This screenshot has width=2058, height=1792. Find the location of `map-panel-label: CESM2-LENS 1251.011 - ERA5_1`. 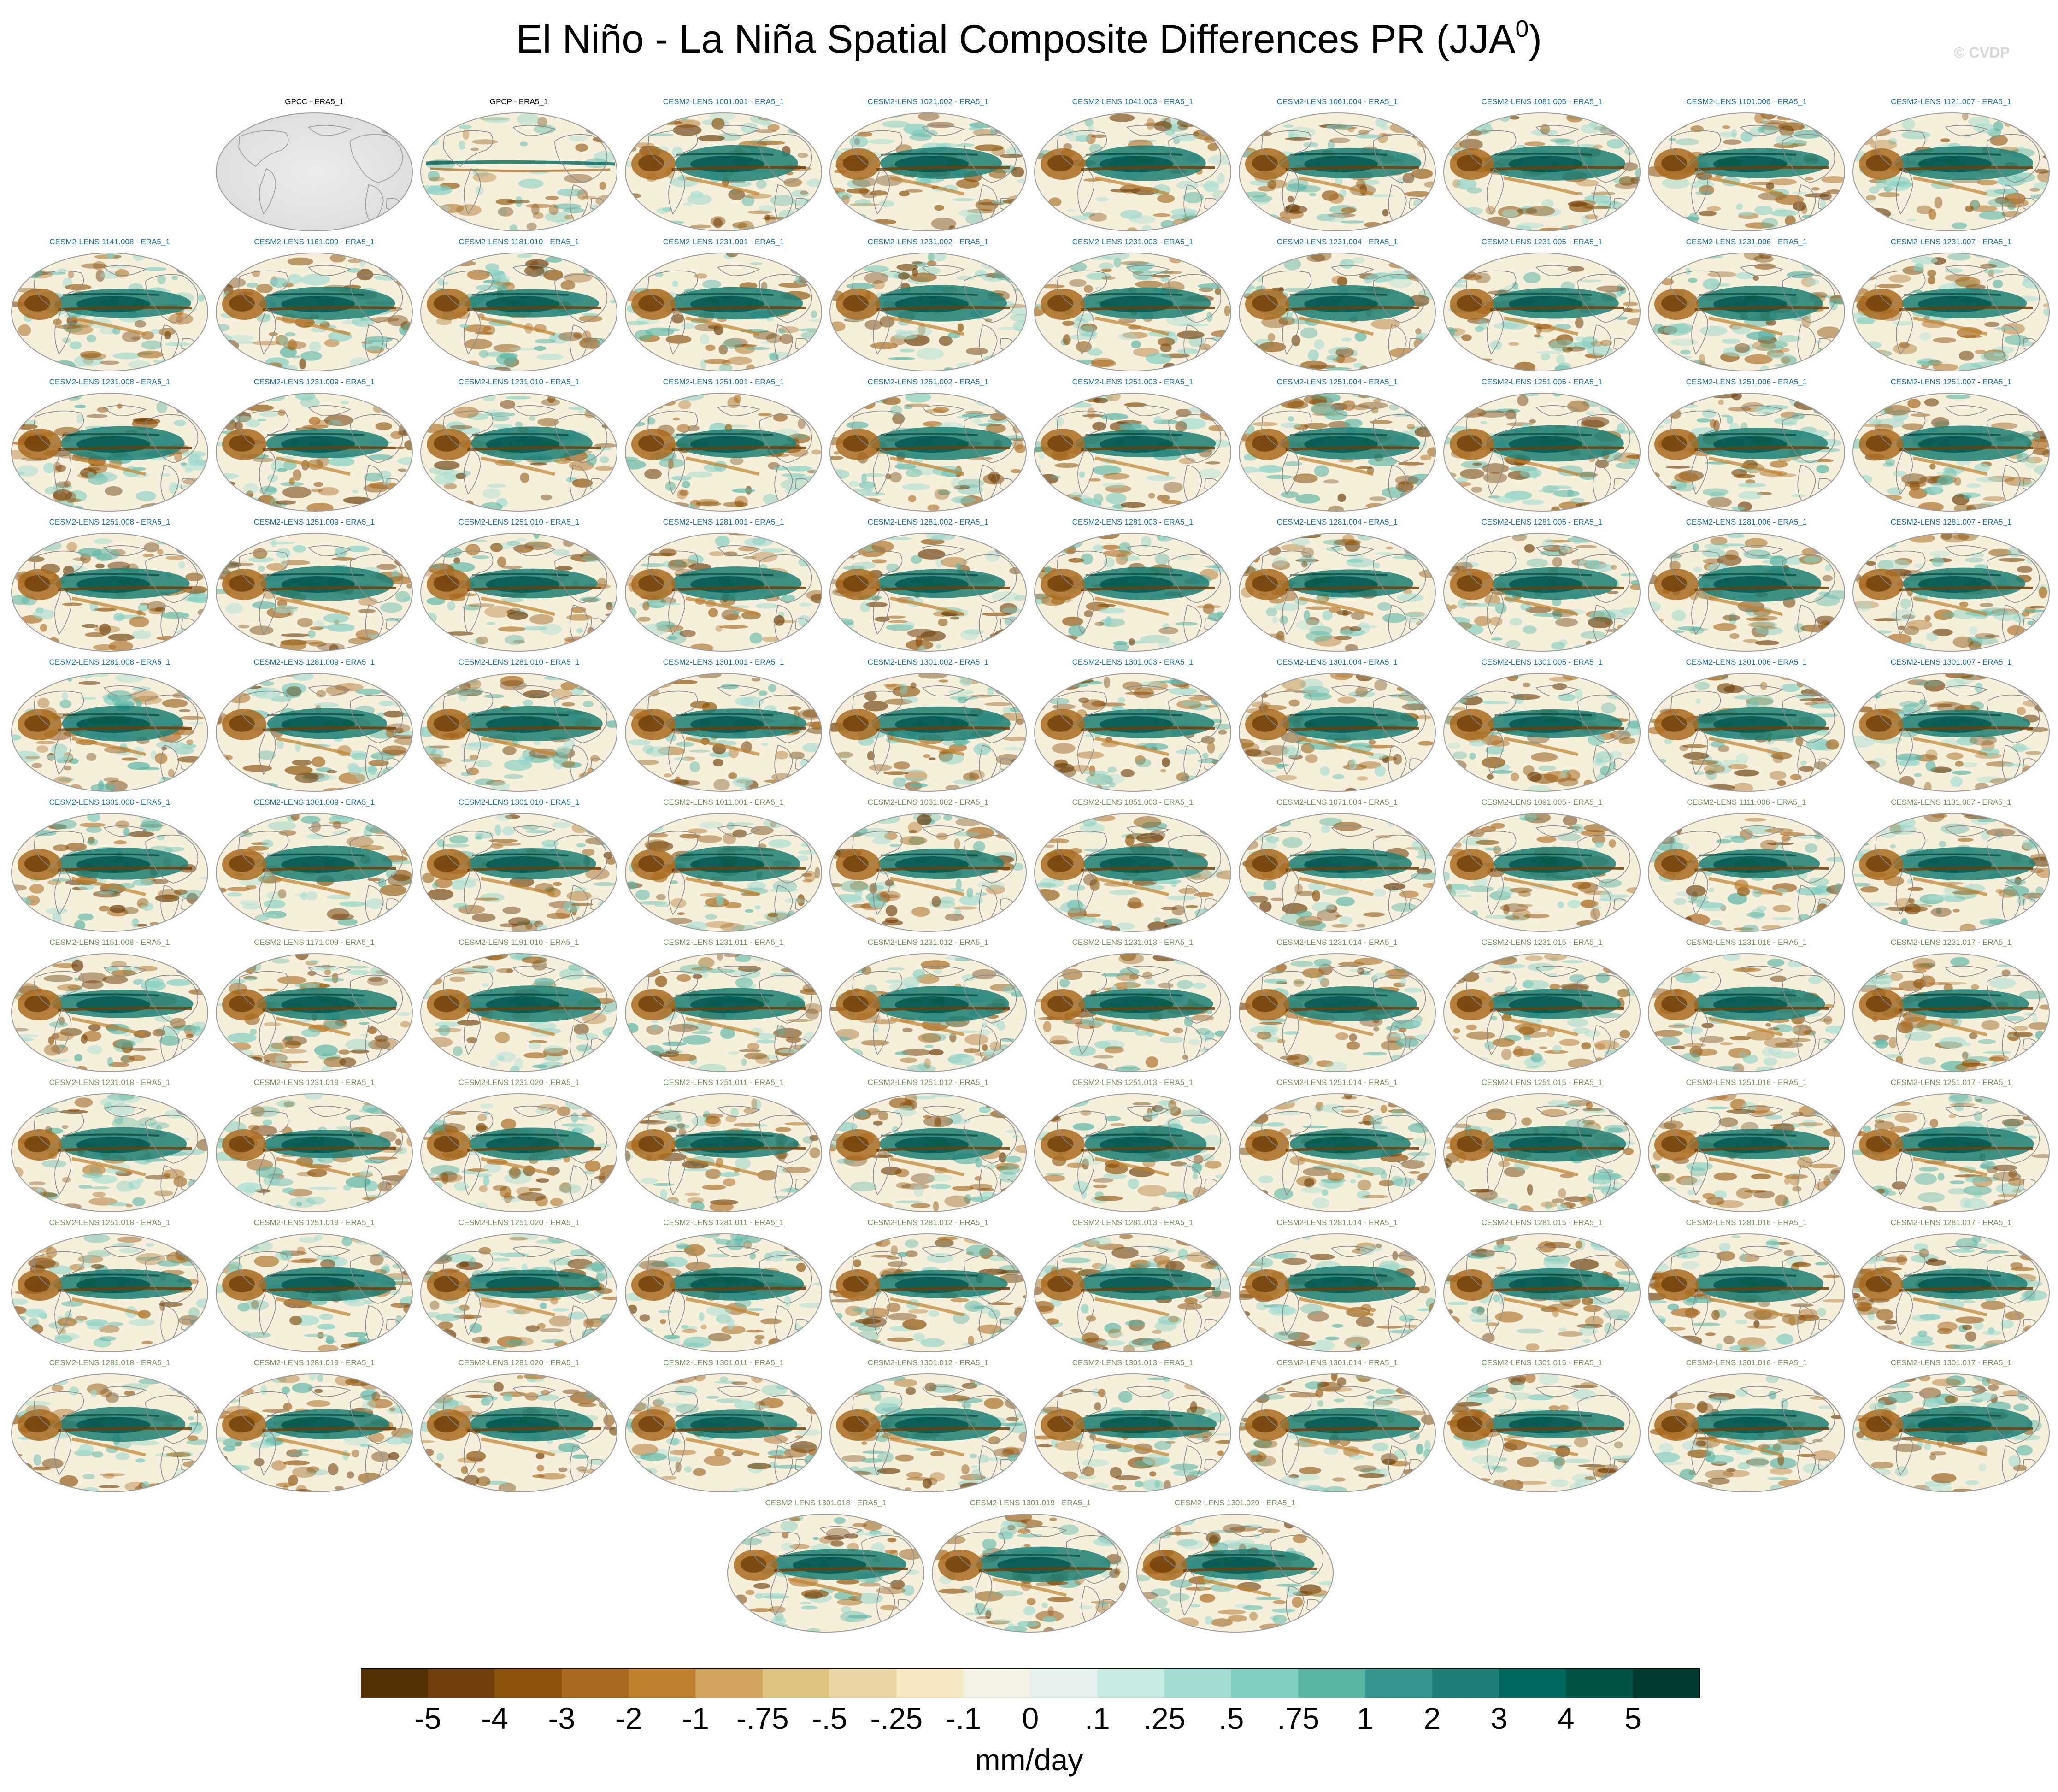

map-panel-label: CESM2-LENS 1251.011 - ERA5_1 is located at coordinates (723, 1083).